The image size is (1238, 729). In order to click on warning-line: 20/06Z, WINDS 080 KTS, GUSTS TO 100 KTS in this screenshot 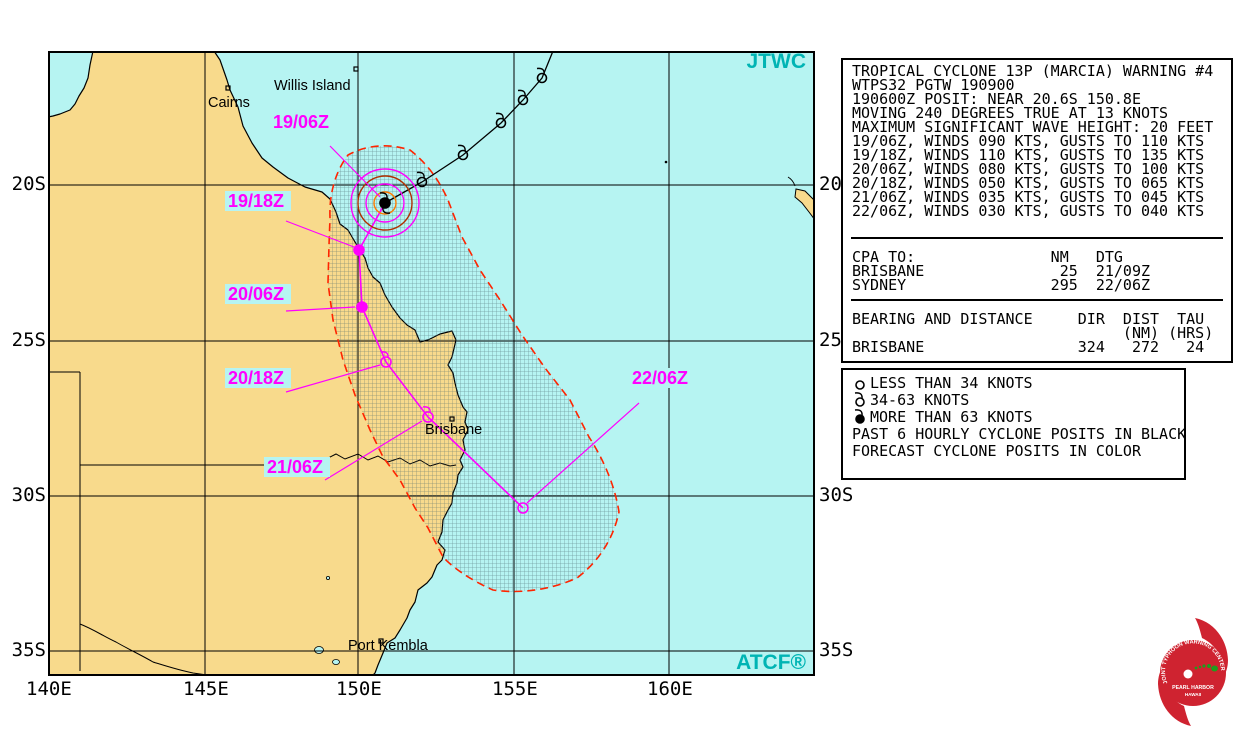, I will do `click(1028, 169)`.